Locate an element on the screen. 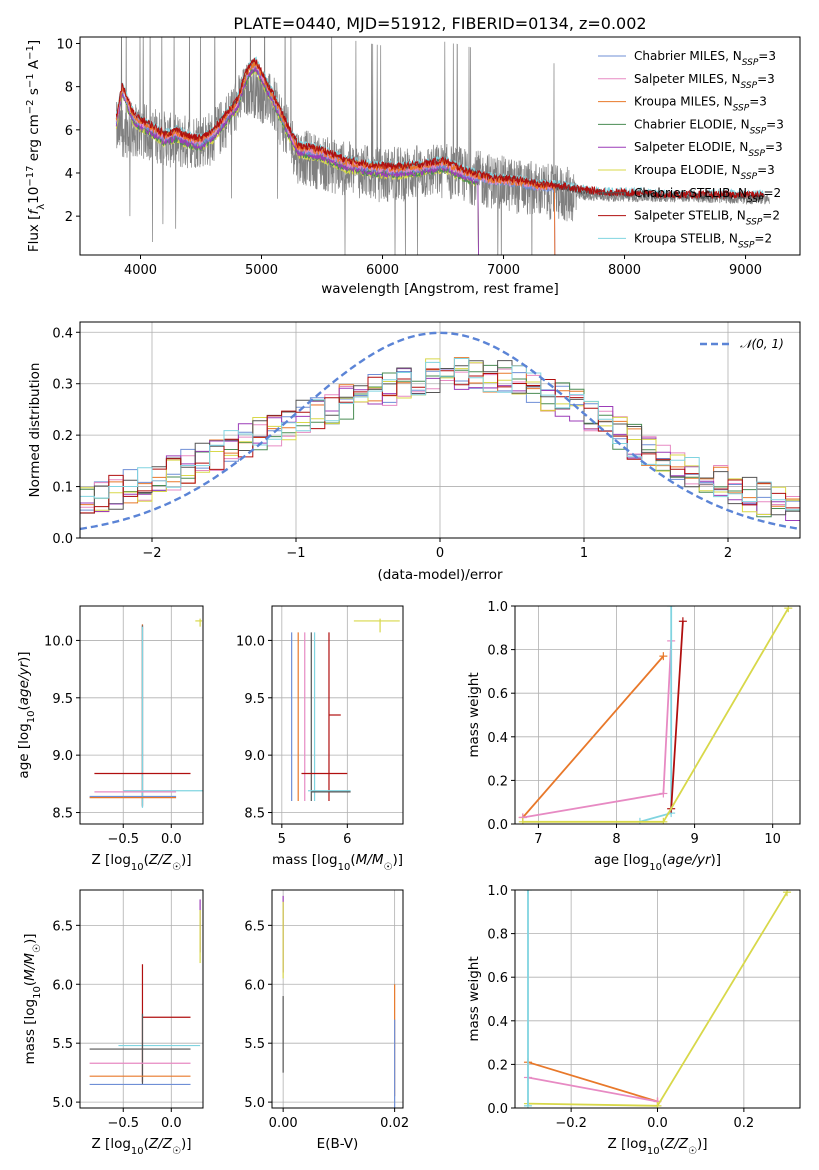  y-tick-label: 5.0 is located at coordinates (62, 1103).